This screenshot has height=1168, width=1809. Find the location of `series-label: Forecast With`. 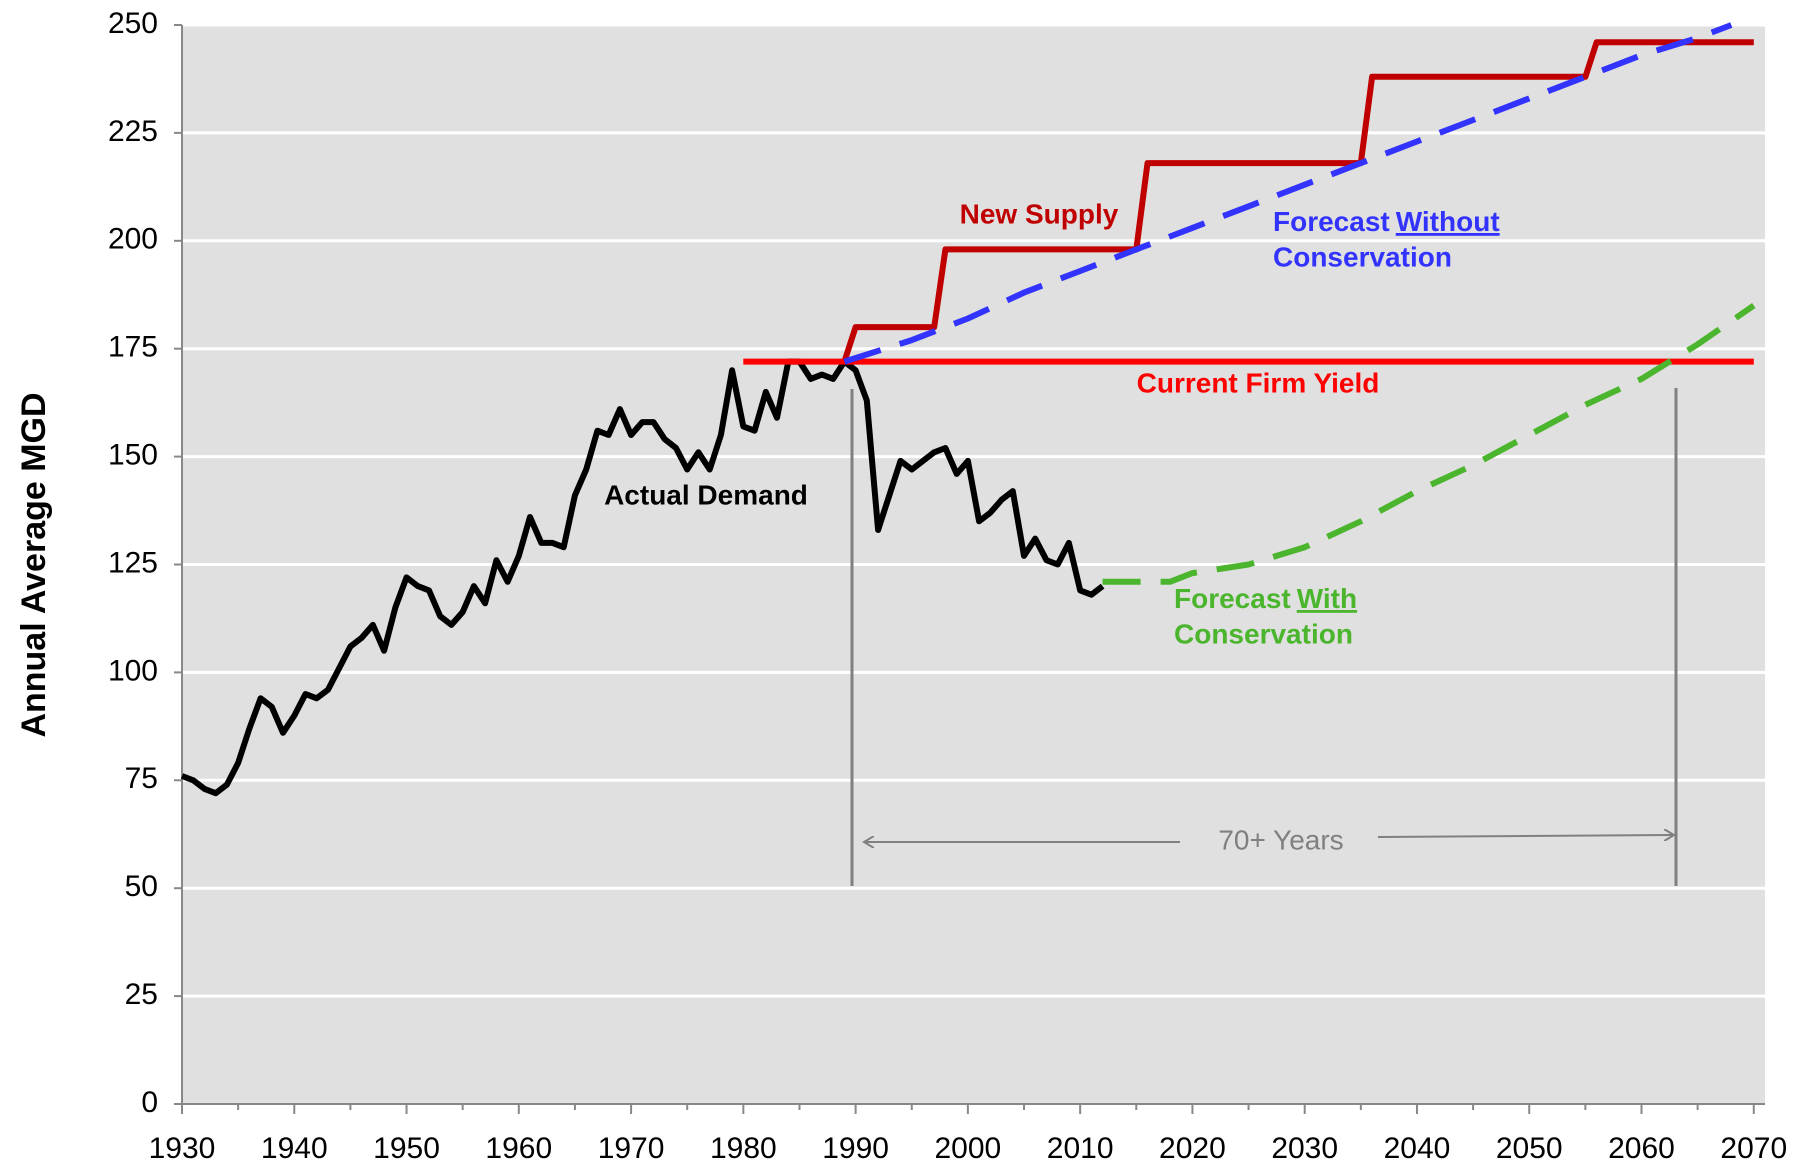

series-label: Forecast With is located at coordinates (1265, 598).